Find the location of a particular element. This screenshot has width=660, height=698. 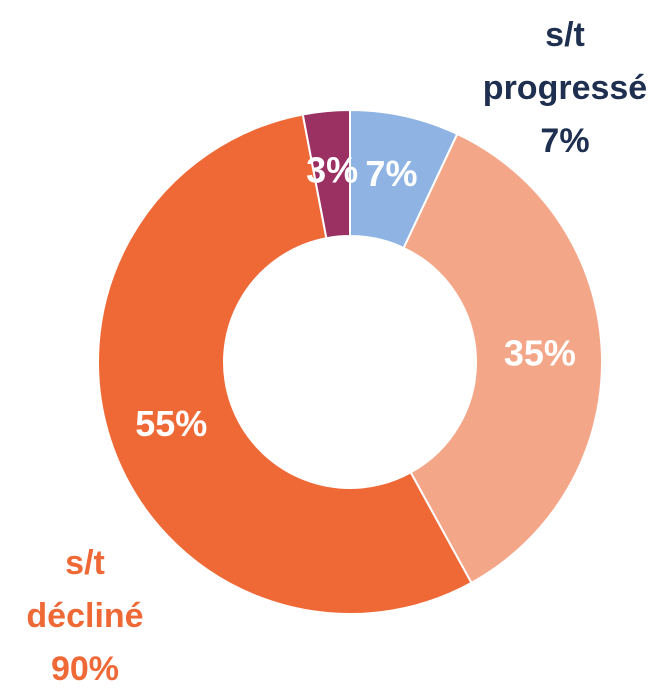

data-label: 3% is located at coordinates (332, 169).